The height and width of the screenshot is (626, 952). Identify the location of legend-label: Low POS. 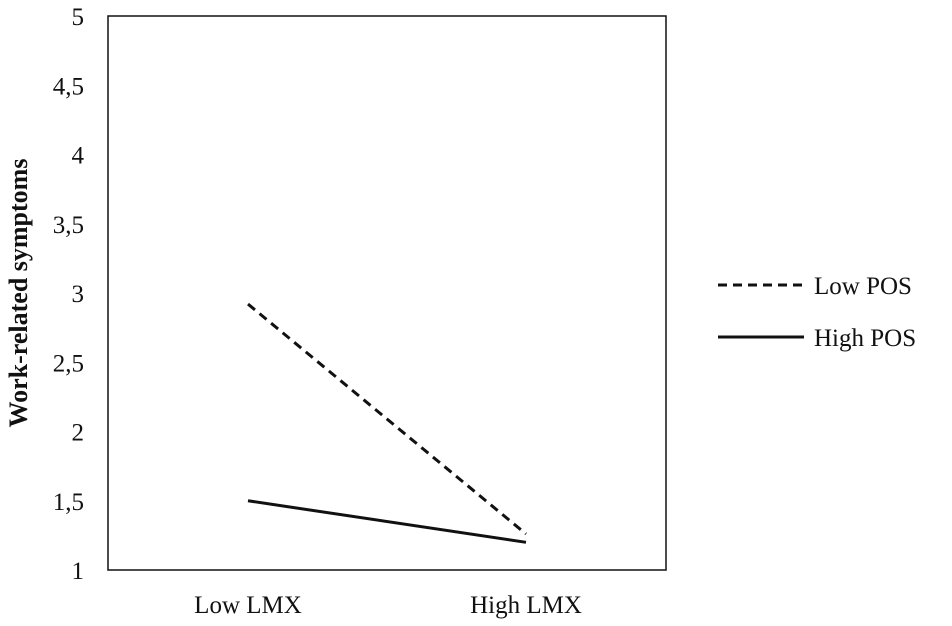
(863, 286).